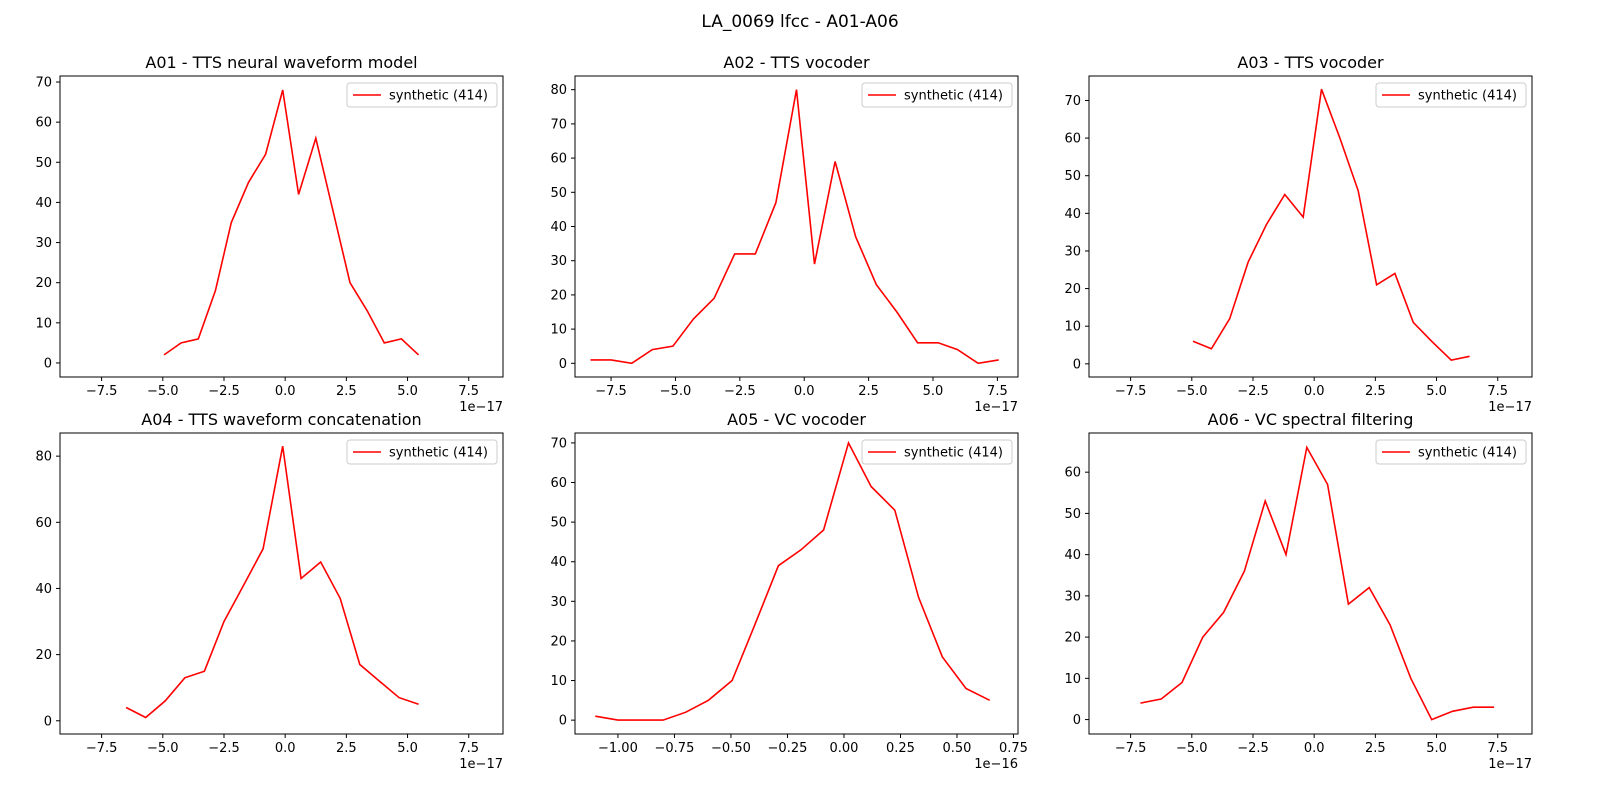 Image resolution: width=1600 pixels, height=800 pixels. I want to click on x-tick-label: 0.25, so click(900, 748).